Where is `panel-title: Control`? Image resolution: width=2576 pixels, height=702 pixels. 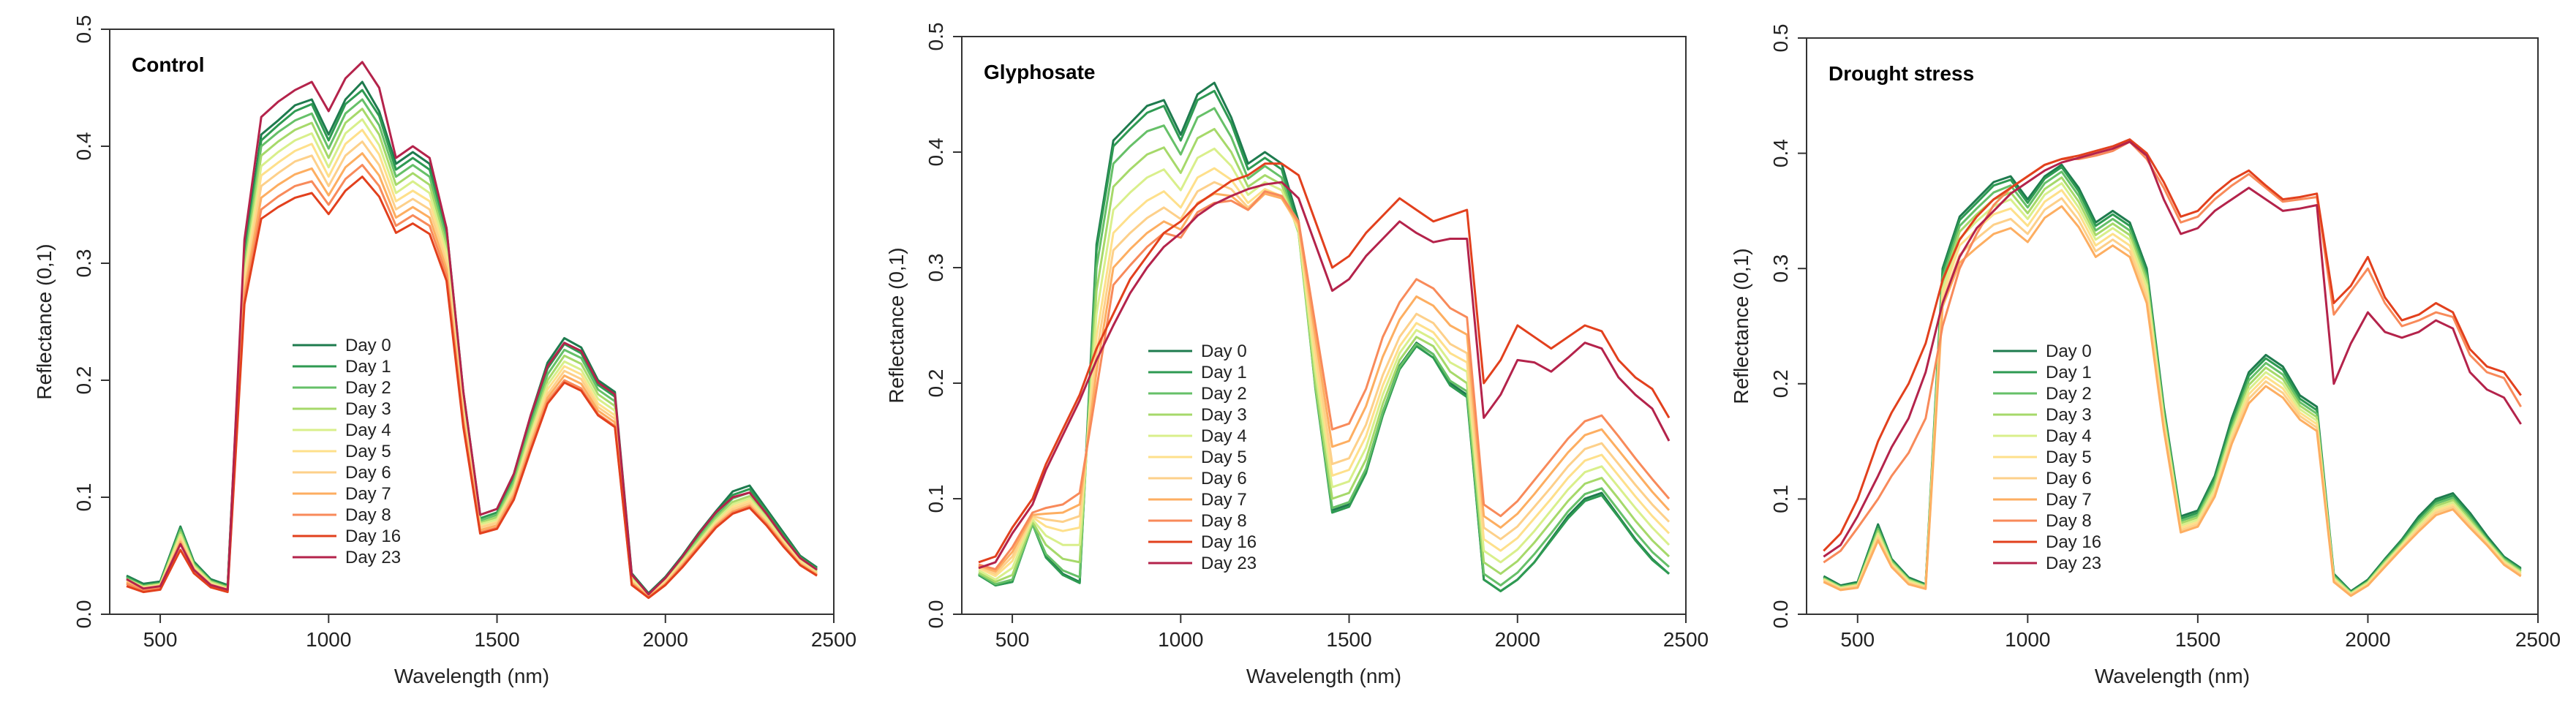 panel-title: Control is located at coordinates (168, 64).